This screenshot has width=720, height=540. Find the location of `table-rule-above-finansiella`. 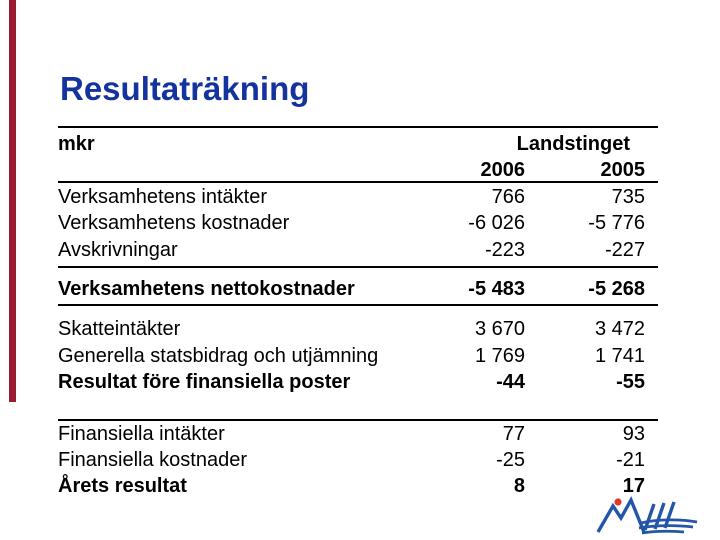

table-rule-above-finansiella is located at coordinates (358, 420).